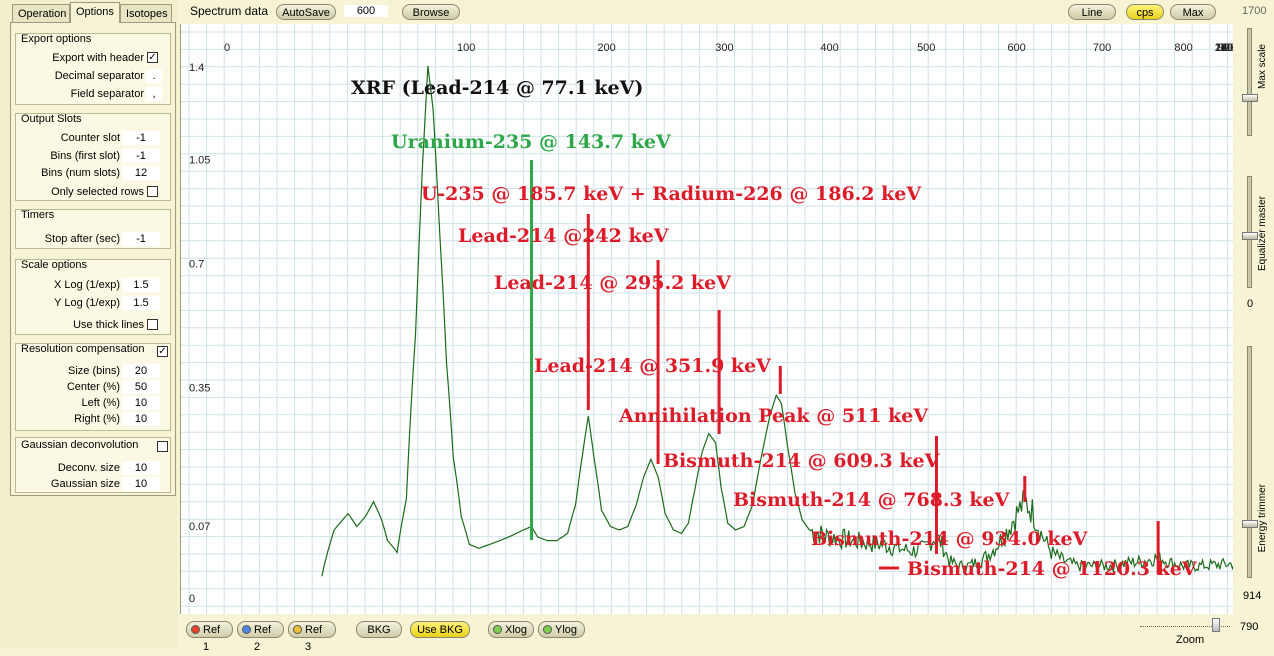  What do you see at coordinates (80, 445) in the screenshot?
I see `group-title: Gaussian deconvolution` at bounding box center [80, 445].